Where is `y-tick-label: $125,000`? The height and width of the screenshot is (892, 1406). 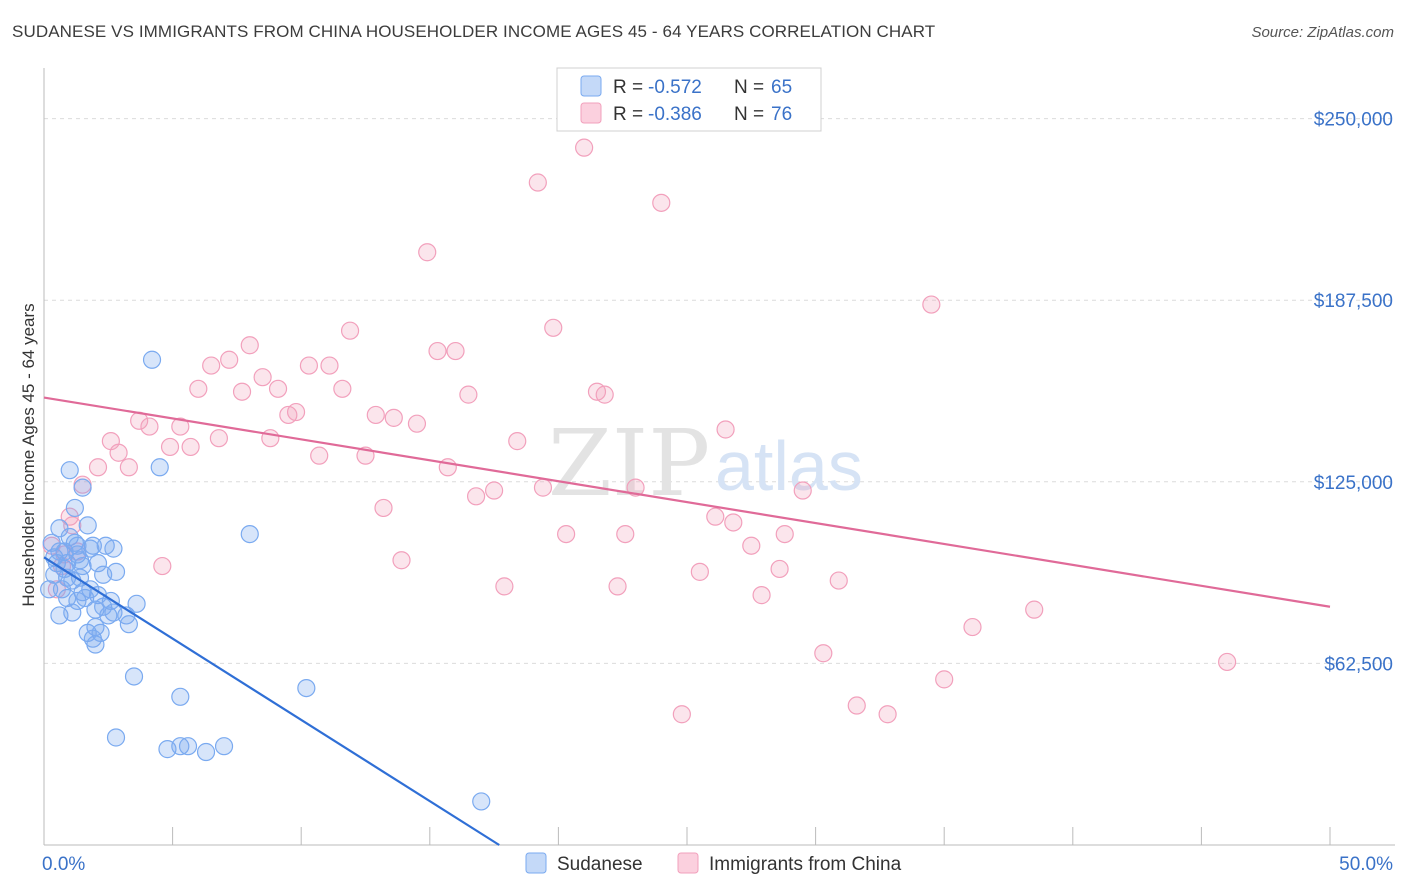
y-tick-label: $125,000 is located at coordinates (1353, 483).